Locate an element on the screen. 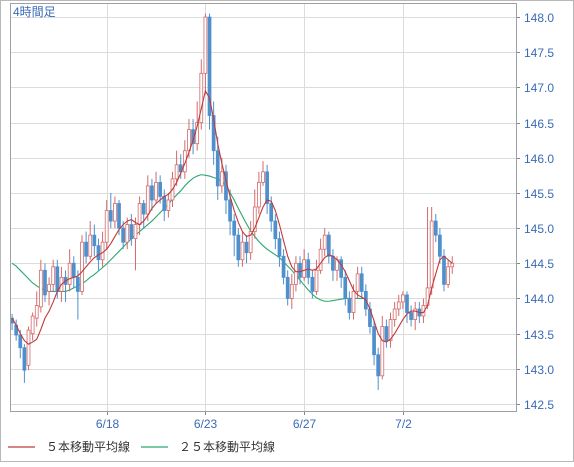  y-tick-label: 146.0 is located at coordinates (539, 159).